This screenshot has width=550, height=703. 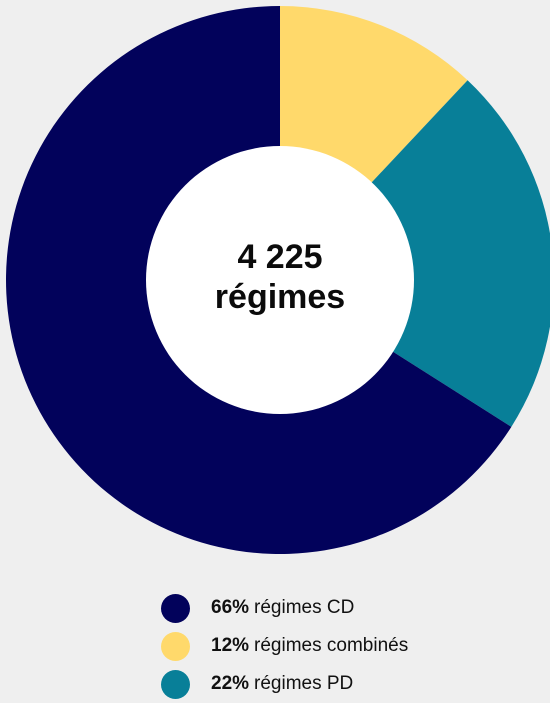 I want to click on legend-swatch-pd, so click(x=175, y=684).